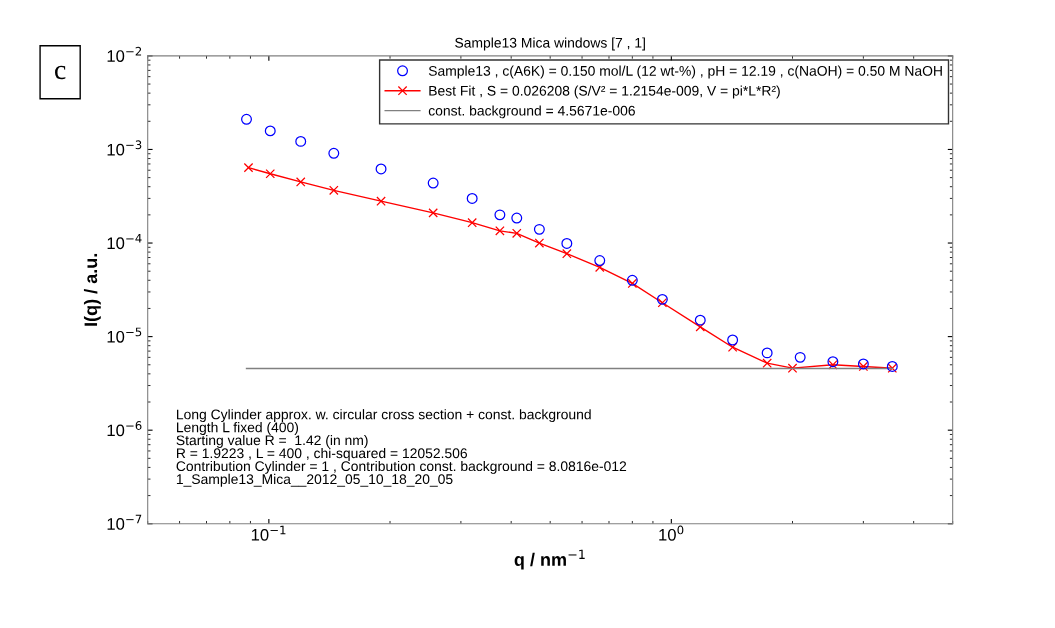  Describe the element at coordinates (268, 533) in the screenshot. I see `x-tick-label: 10$^{−1}$` at that location.